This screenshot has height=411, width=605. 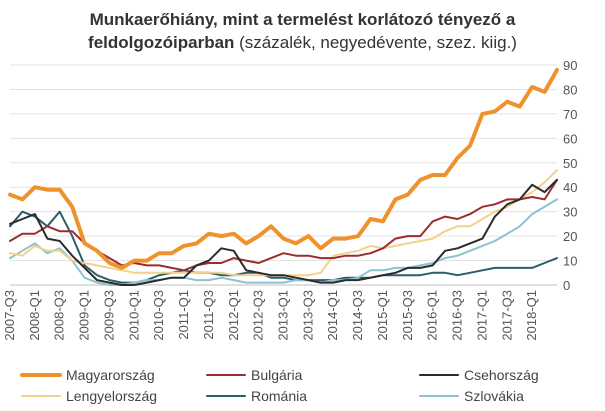 What do you see at coordinates (110, 375) in the screenshot?
I see `legend-label: Magyarország` at bounding box center [110, 375].